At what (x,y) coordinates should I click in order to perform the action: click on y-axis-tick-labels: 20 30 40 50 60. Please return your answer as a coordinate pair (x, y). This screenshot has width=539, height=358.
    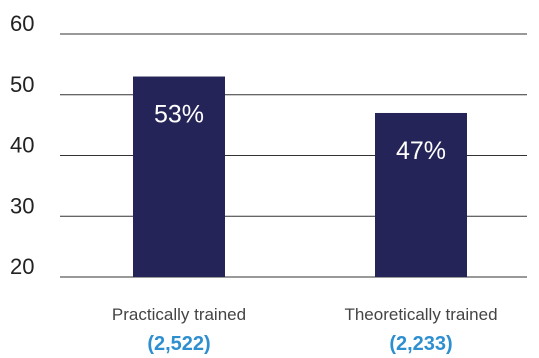
    Looking at the image, I should click on (22, 145).